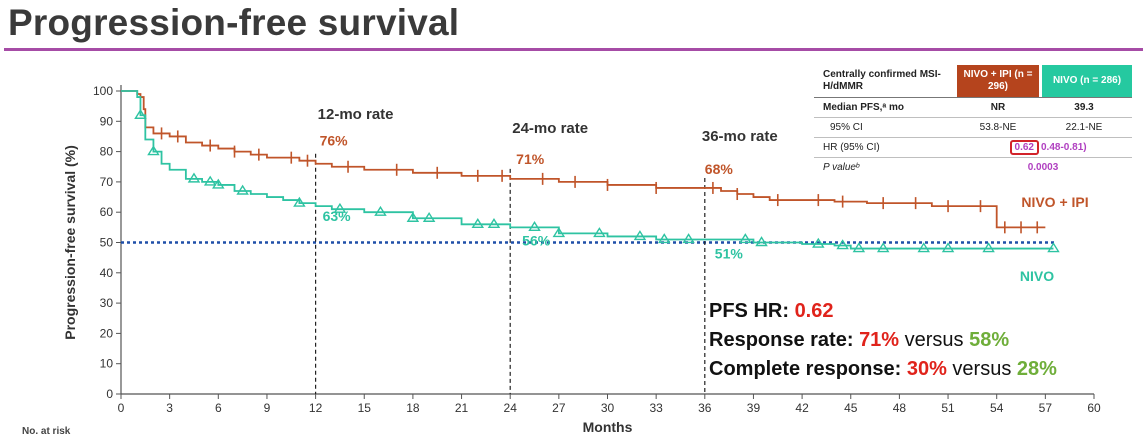 The image size is (1143, 437). What do you see at coordinates (530, 159) in the screenshot?
I see `landmark-value-label: 71%` at bounding box center [530, 159].